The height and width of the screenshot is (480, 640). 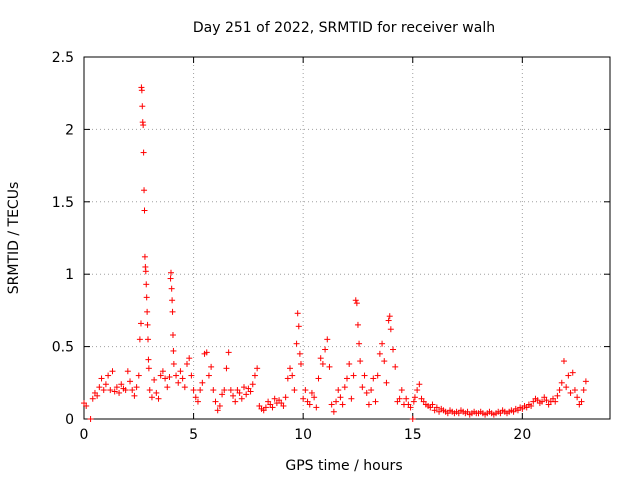 I want to click on y-tick-labels: 0 0.5 1 1.5 2 2.5, so click(x=63, y=239).